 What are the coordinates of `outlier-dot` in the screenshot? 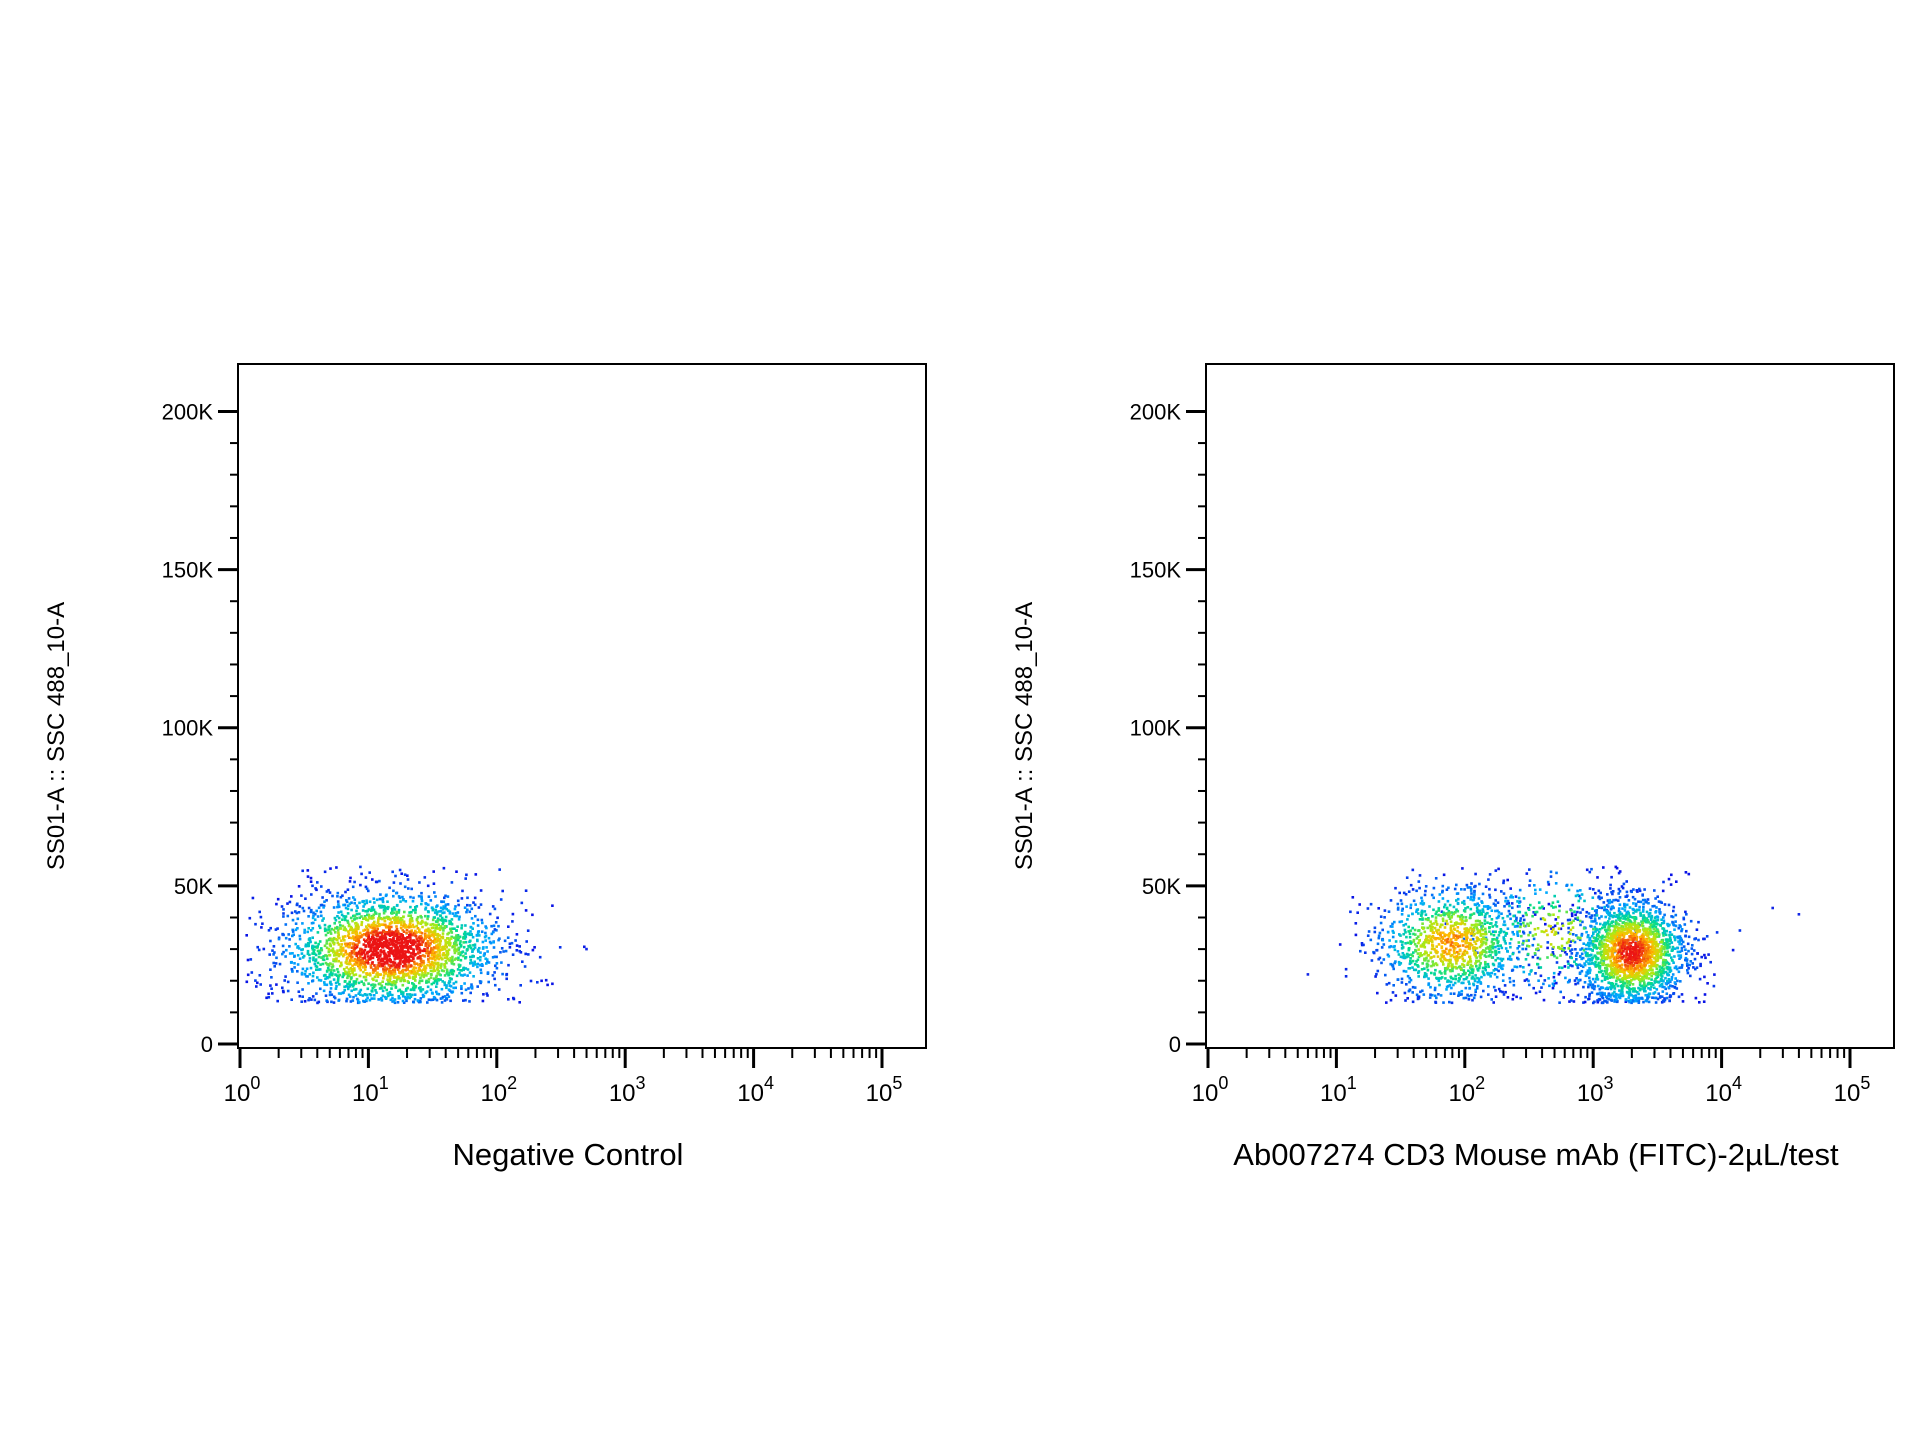 It's located at (586, 949).